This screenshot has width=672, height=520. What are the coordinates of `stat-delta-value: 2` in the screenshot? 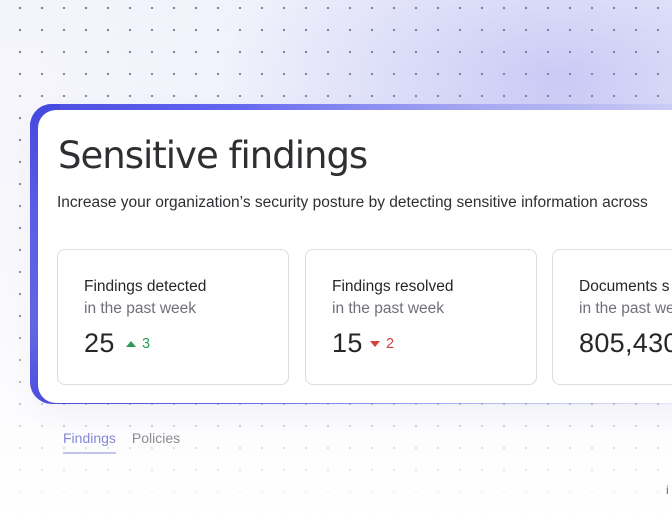 It's located at (390, 344).